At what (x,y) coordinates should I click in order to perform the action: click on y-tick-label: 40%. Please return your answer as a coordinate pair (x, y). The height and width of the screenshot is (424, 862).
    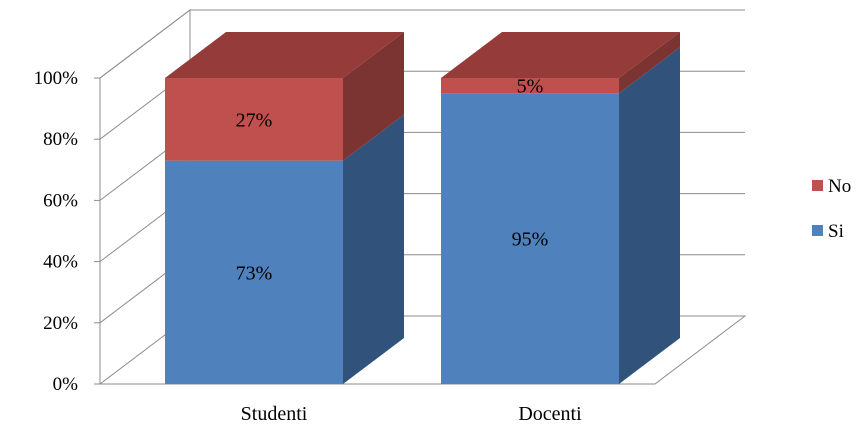
    Looking at the image, I should click on (60, 262).